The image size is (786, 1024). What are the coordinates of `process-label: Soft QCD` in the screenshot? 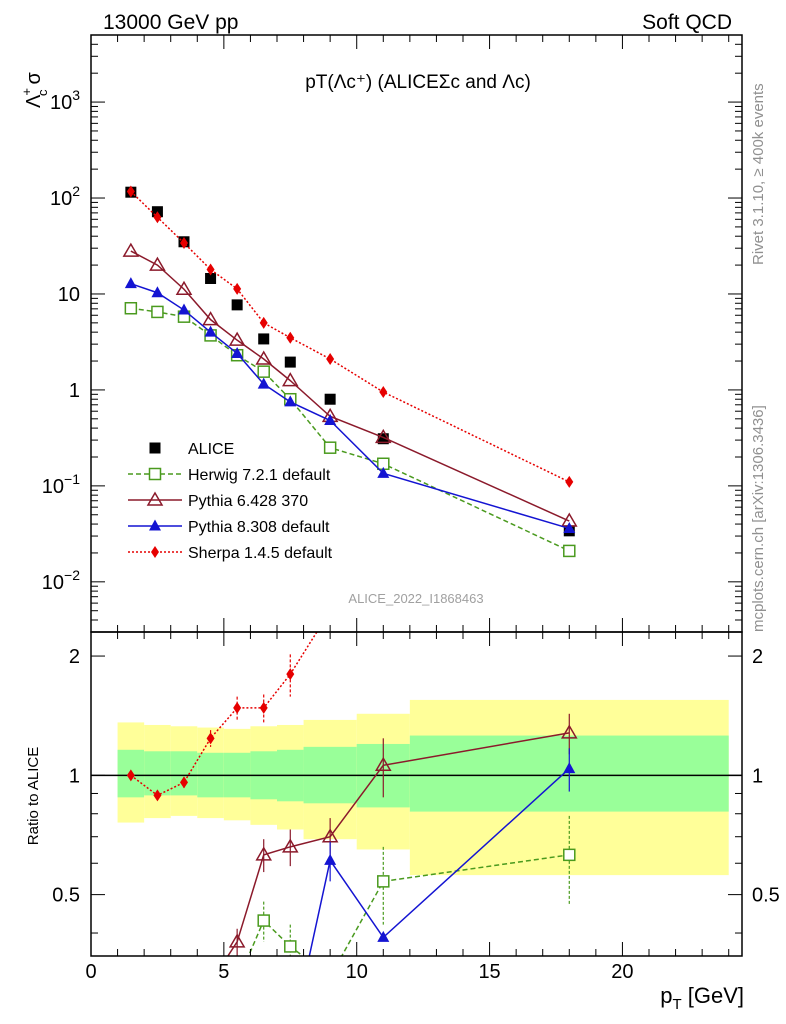 It's located at (687, 22).